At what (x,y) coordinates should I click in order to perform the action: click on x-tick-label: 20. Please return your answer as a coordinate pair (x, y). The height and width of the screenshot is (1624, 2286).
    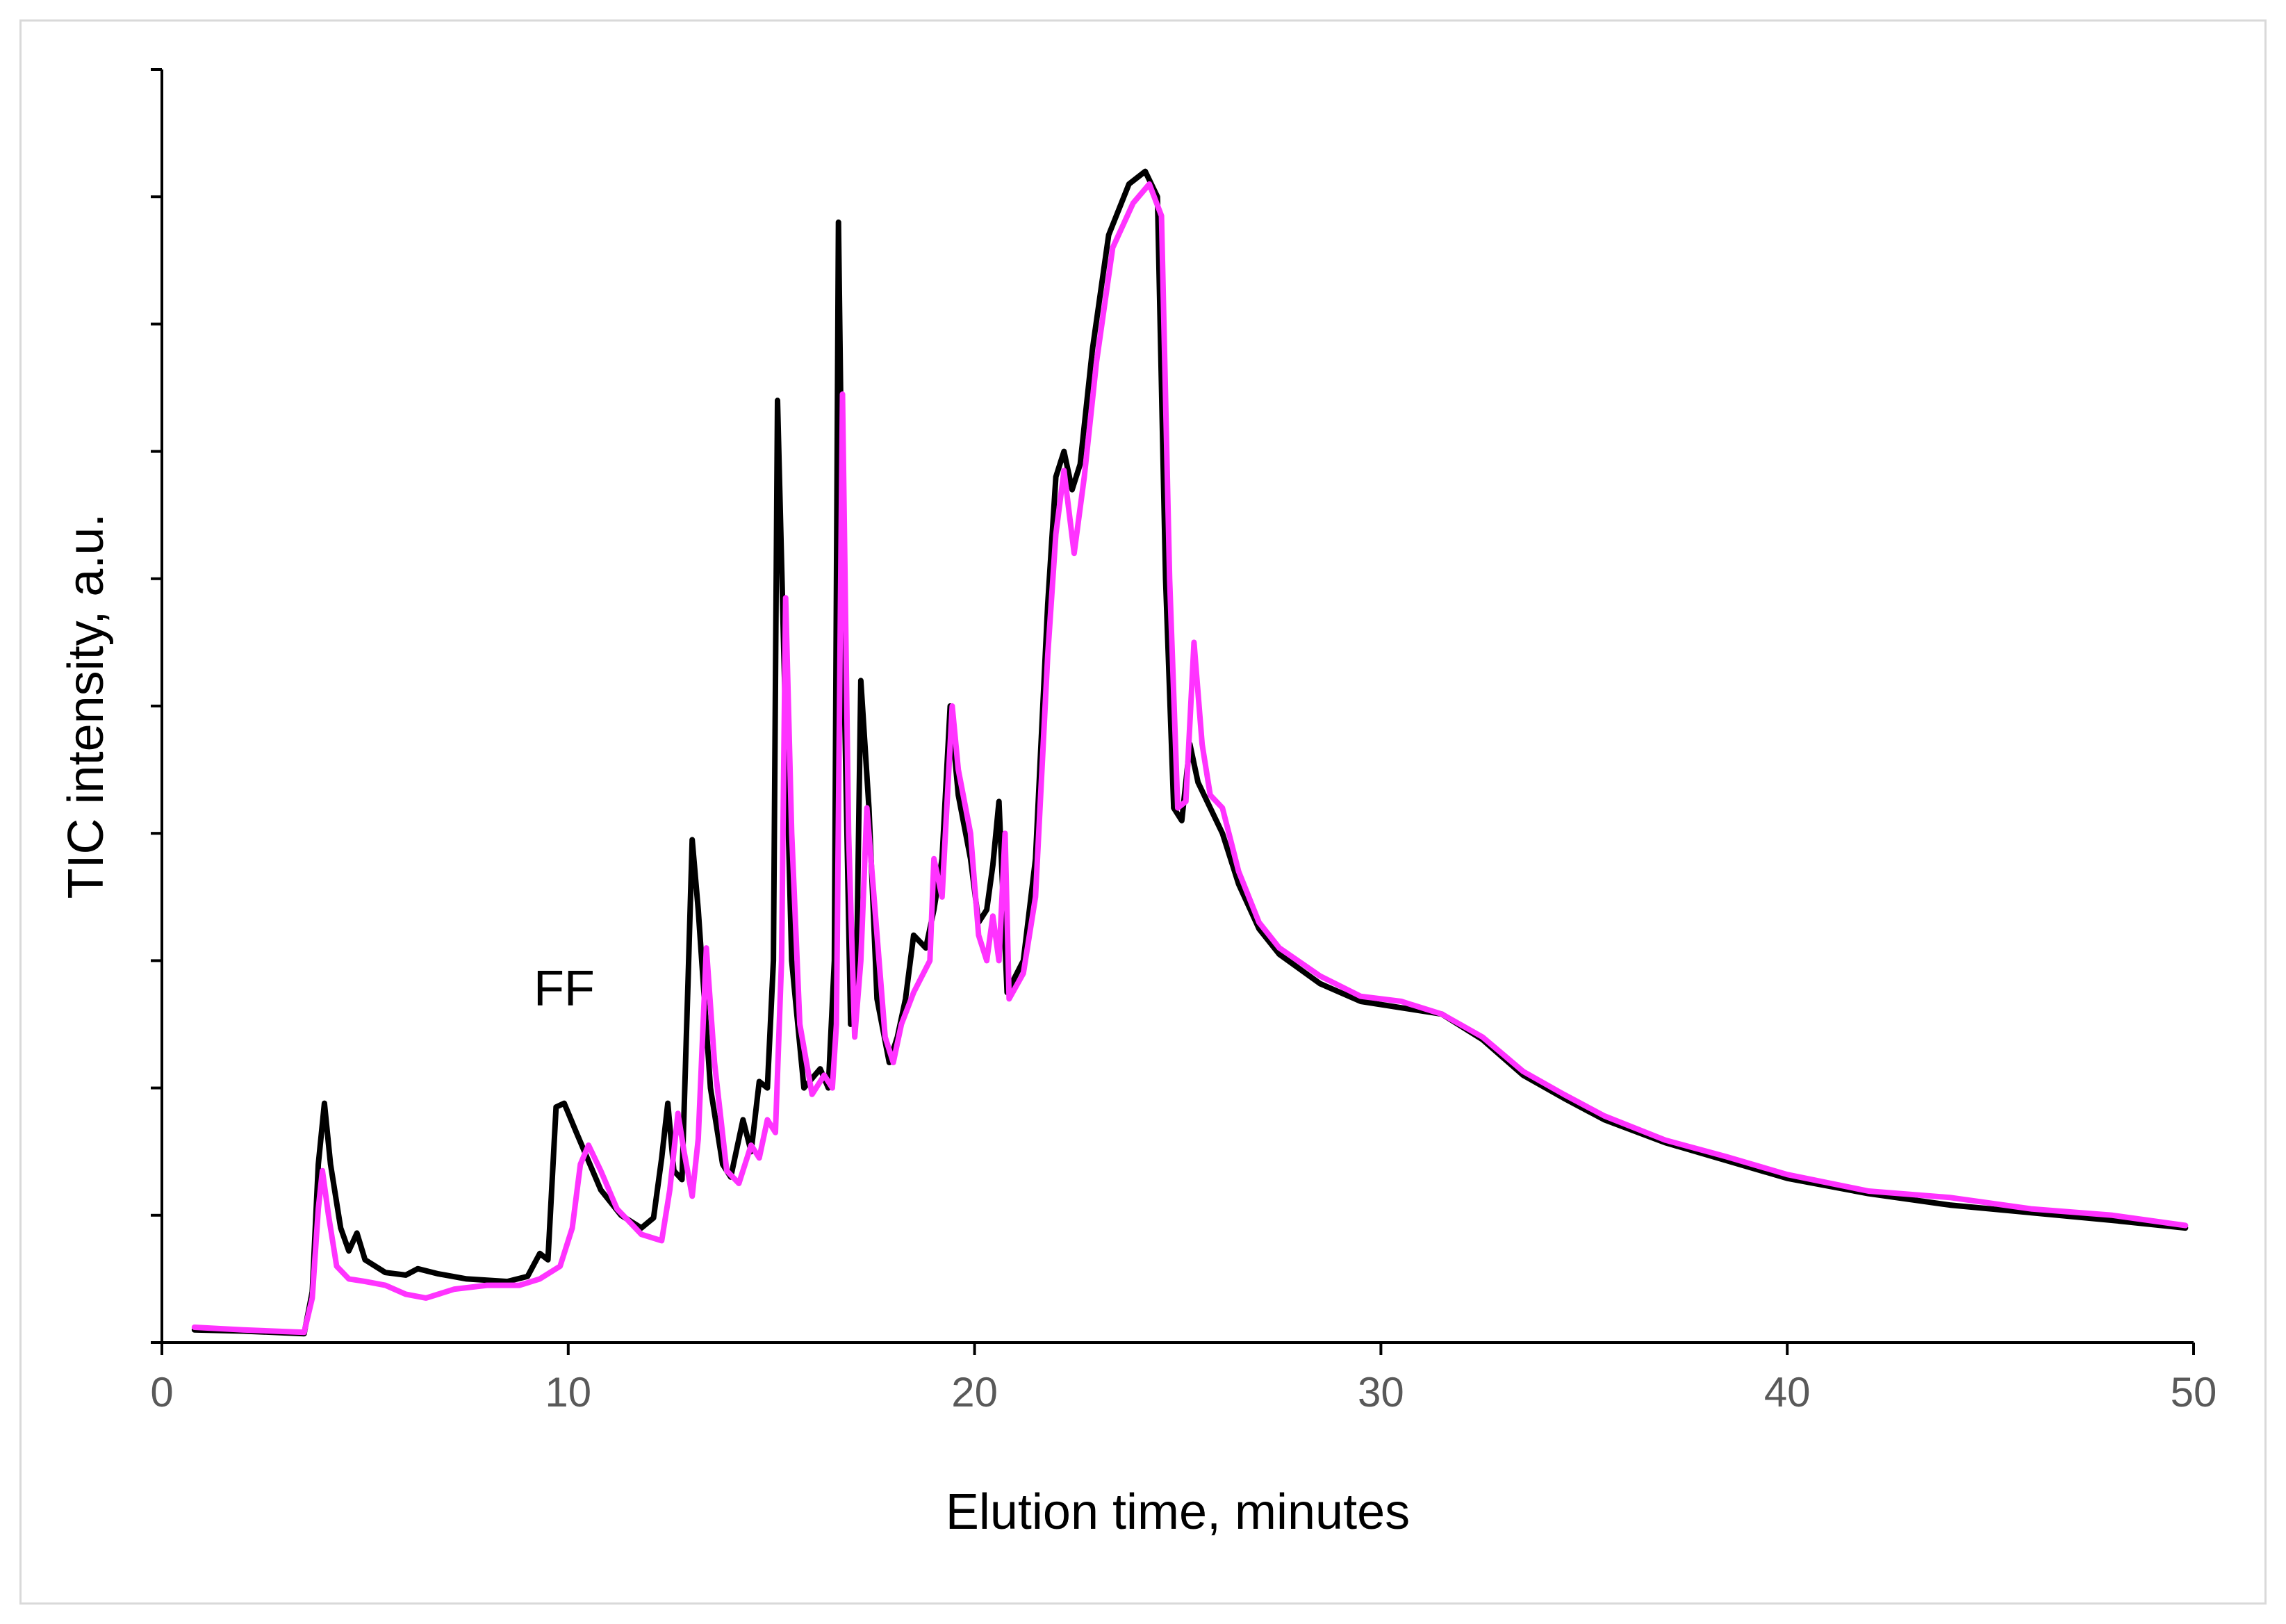
    Looking at the image, I should click on (974, 1392).